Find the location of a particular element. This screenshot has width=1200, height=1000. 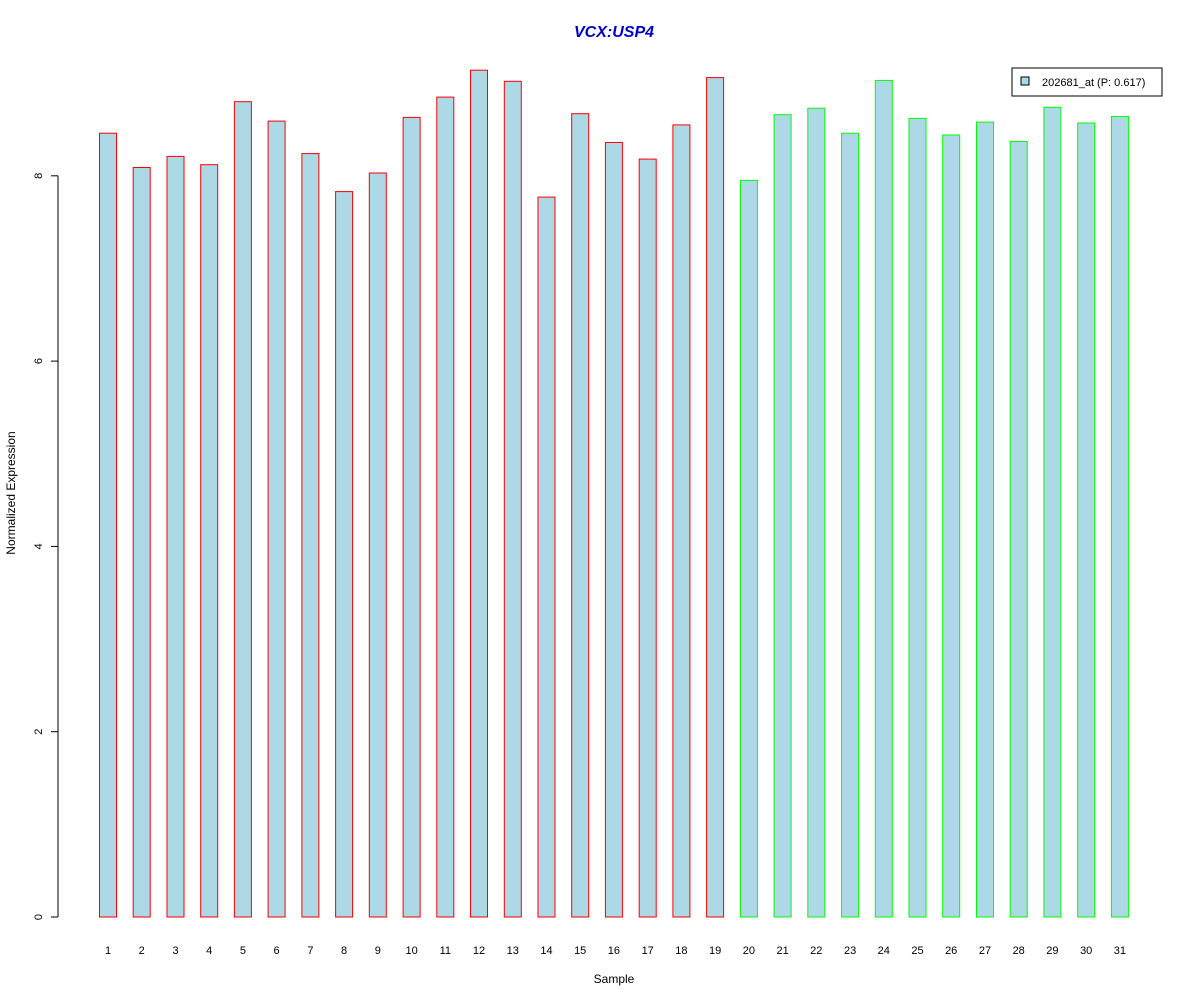

y-tick-label: 4 is located at coordinates (39, 546).